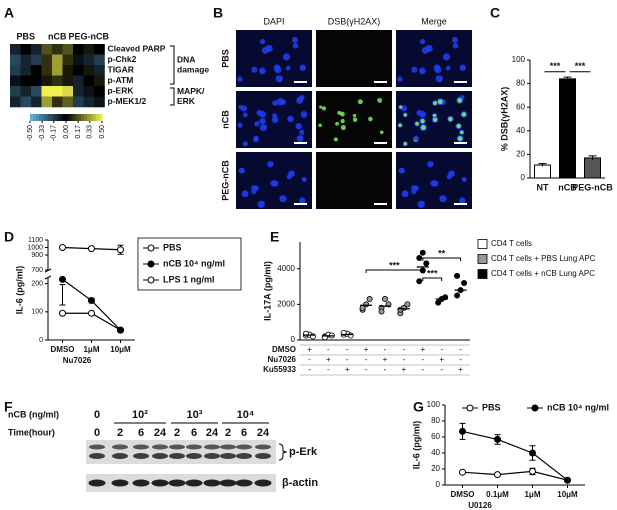 The width and height of the screenshot is (617, 510). I want to click on x-axis-label: Nu7026, so click(77, 360).